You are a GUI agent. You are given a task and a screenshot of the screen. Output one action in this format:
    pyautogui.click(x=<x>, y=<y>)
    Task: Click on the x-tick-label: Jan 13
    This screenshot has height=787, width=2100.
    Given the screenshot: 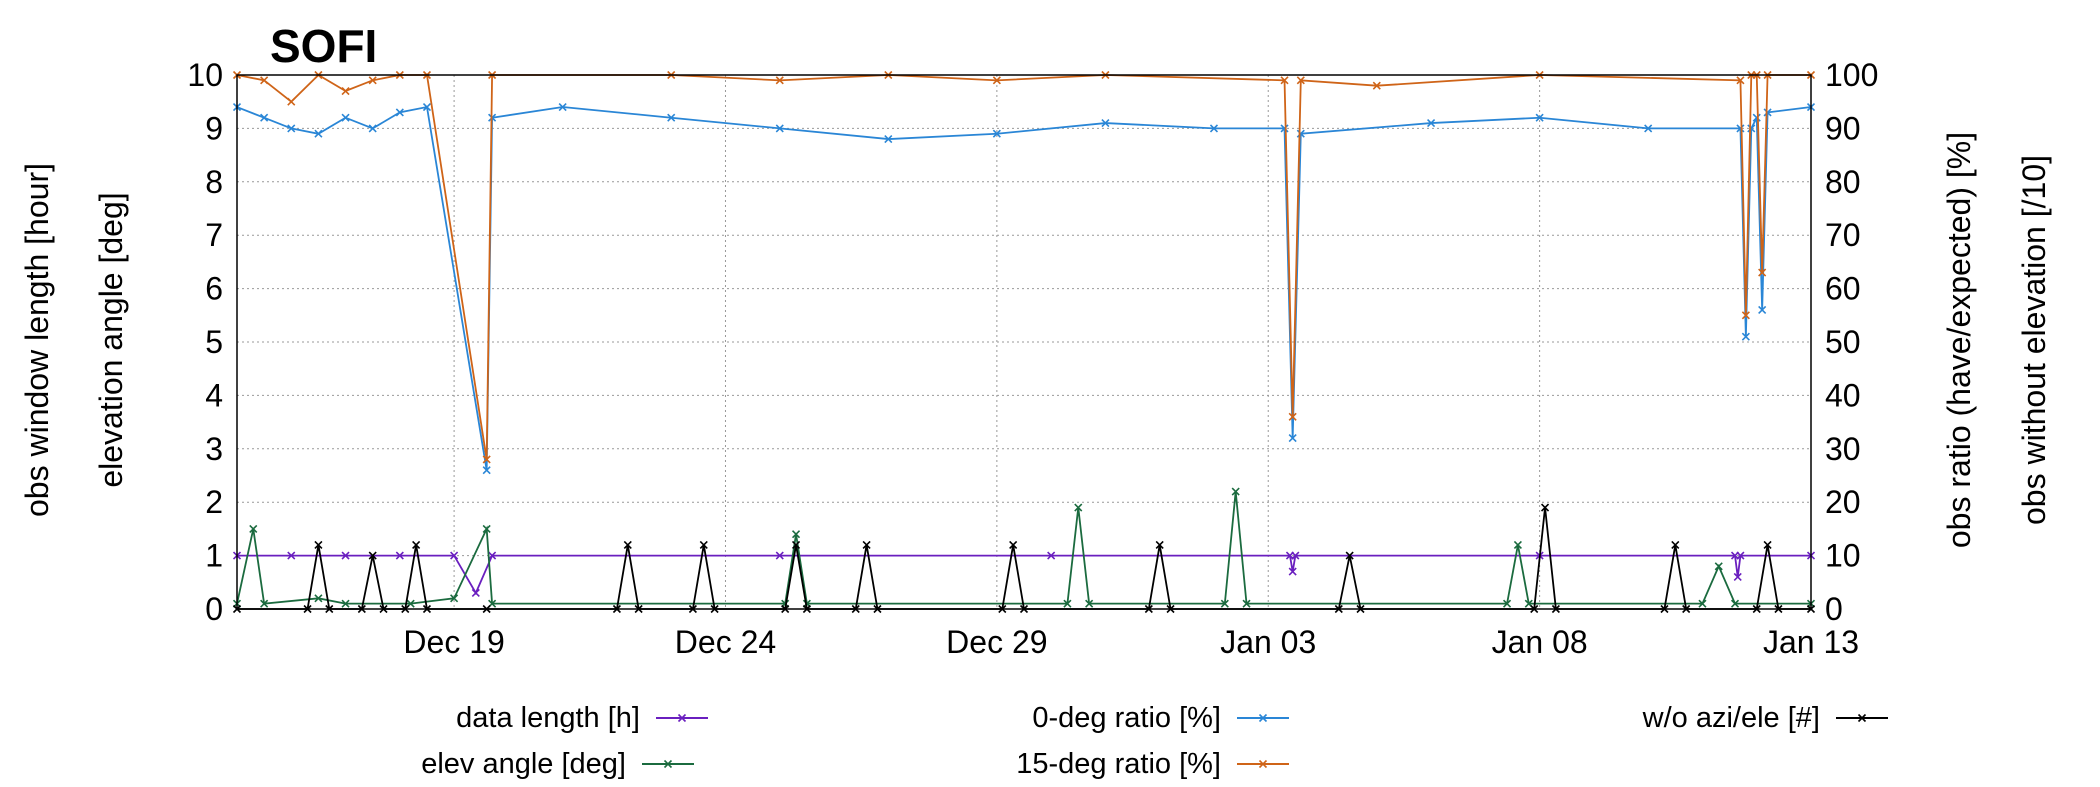 What is the action you would take?
    pyautogui.click(x=1811, y=642)
    